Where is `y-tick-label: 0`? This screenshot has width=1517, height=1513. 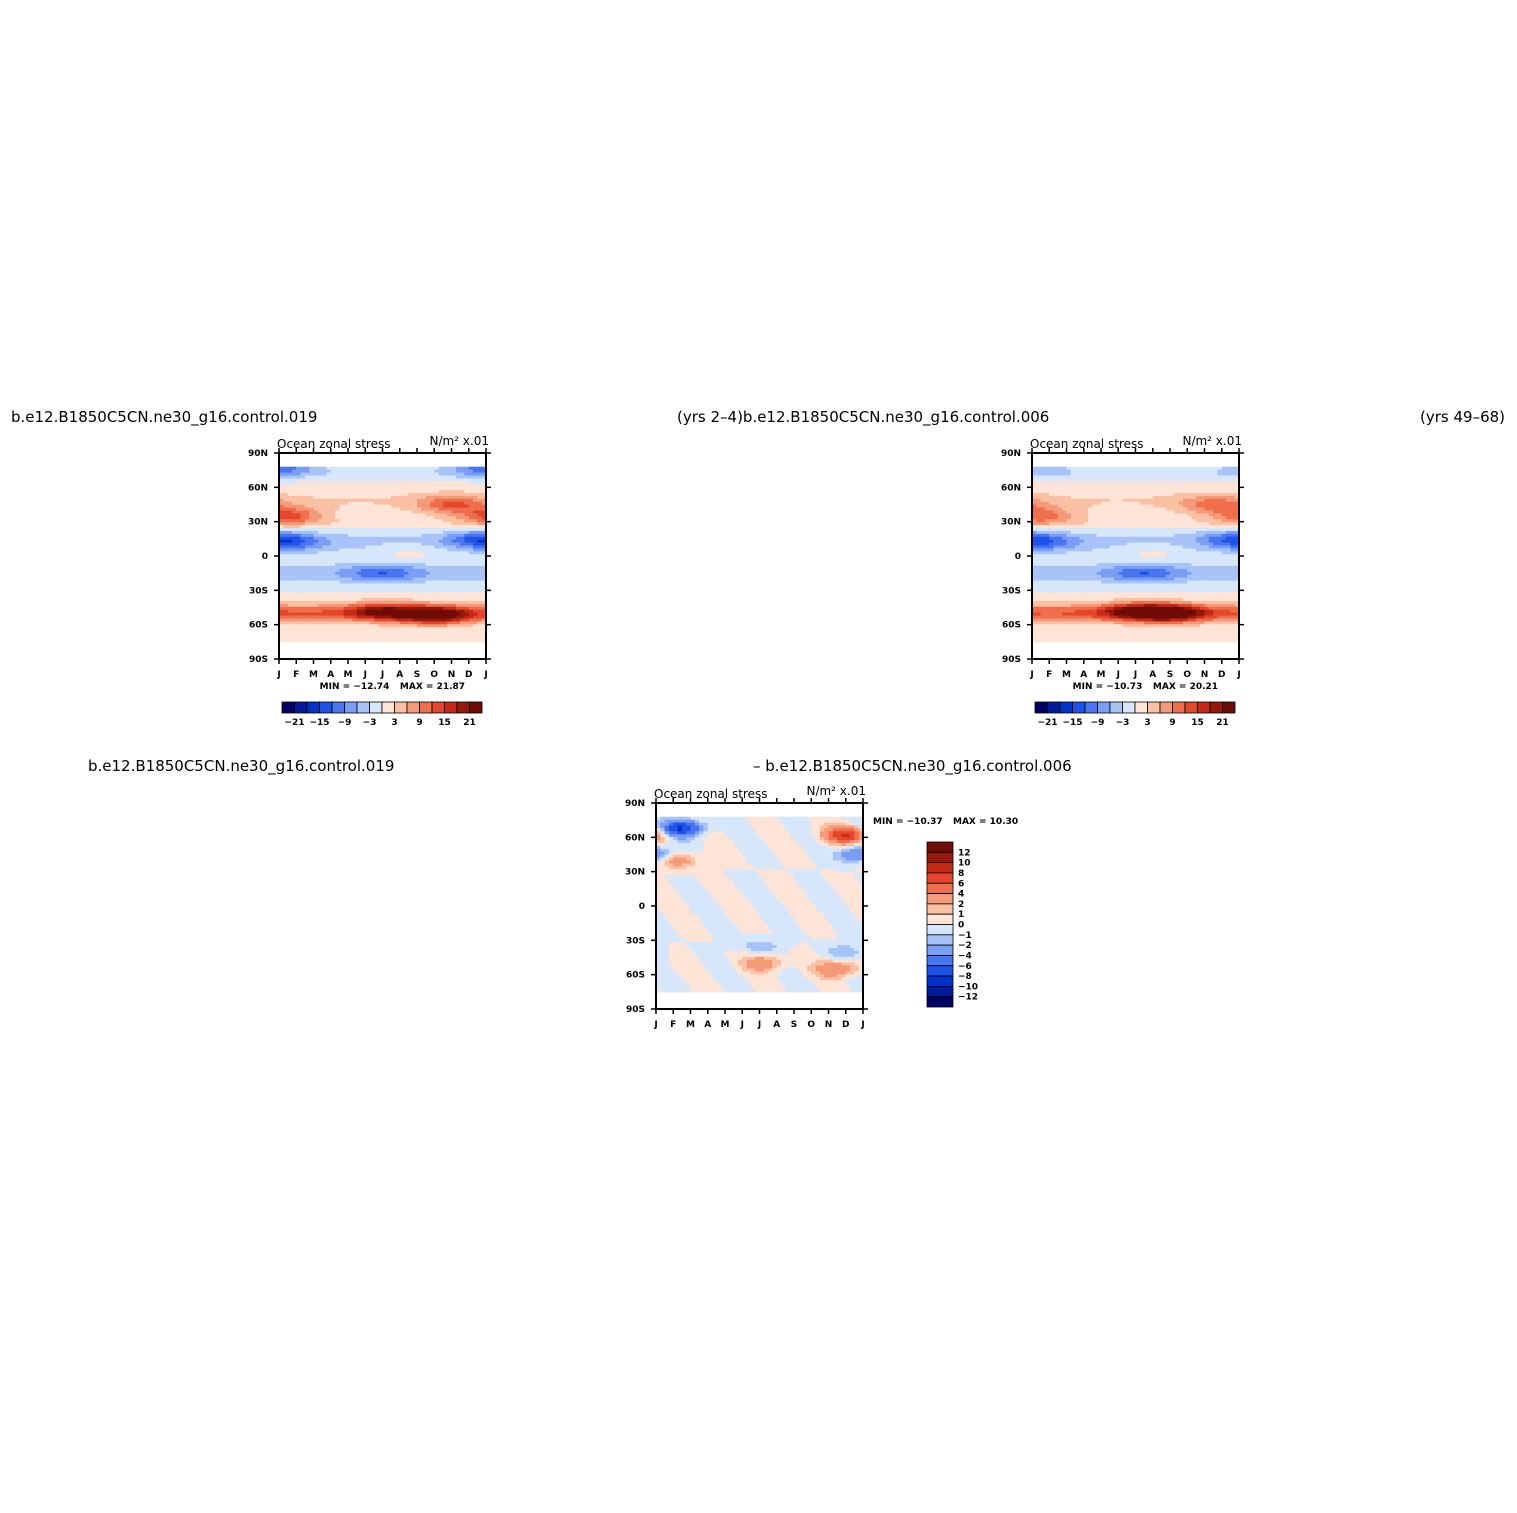
y-tick-label: 0 is located at coordinates (265, 557).